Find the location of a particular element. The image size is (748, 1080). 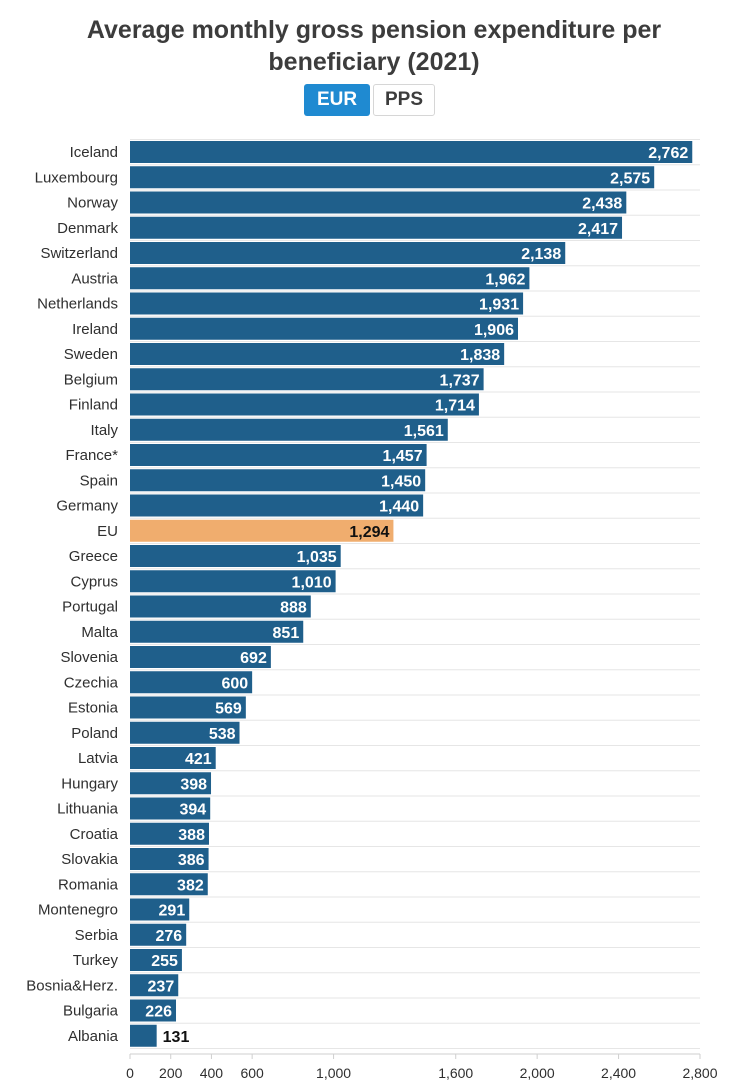

category-label: Cyprus is located at coordinates (94, 581).